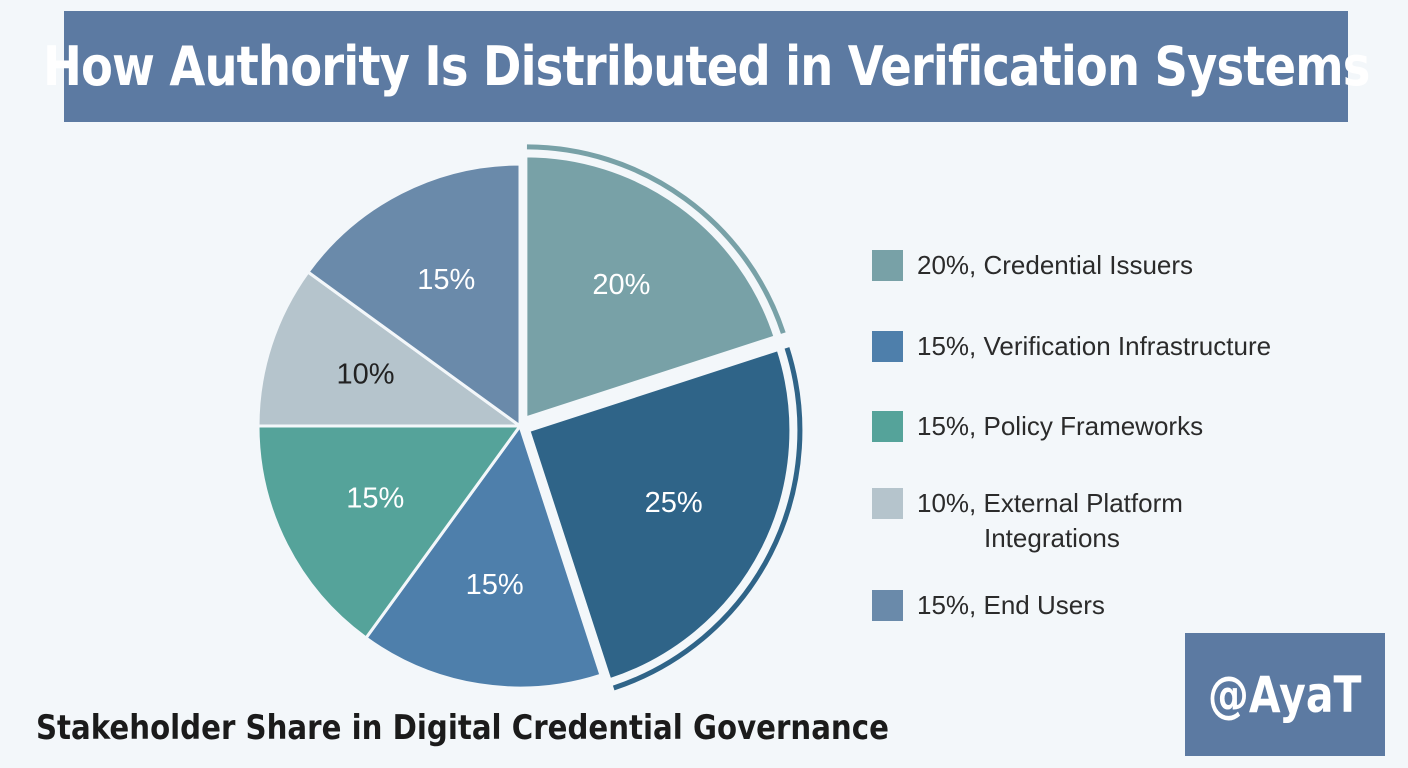 Image resolution: width=1408 pixels, height=768 pixels. What do you see at coordinates (1060, 426) in the screenshot?
I see `legend-label: 15%, Policy Frameworks` at bounding box center [1060, 426].